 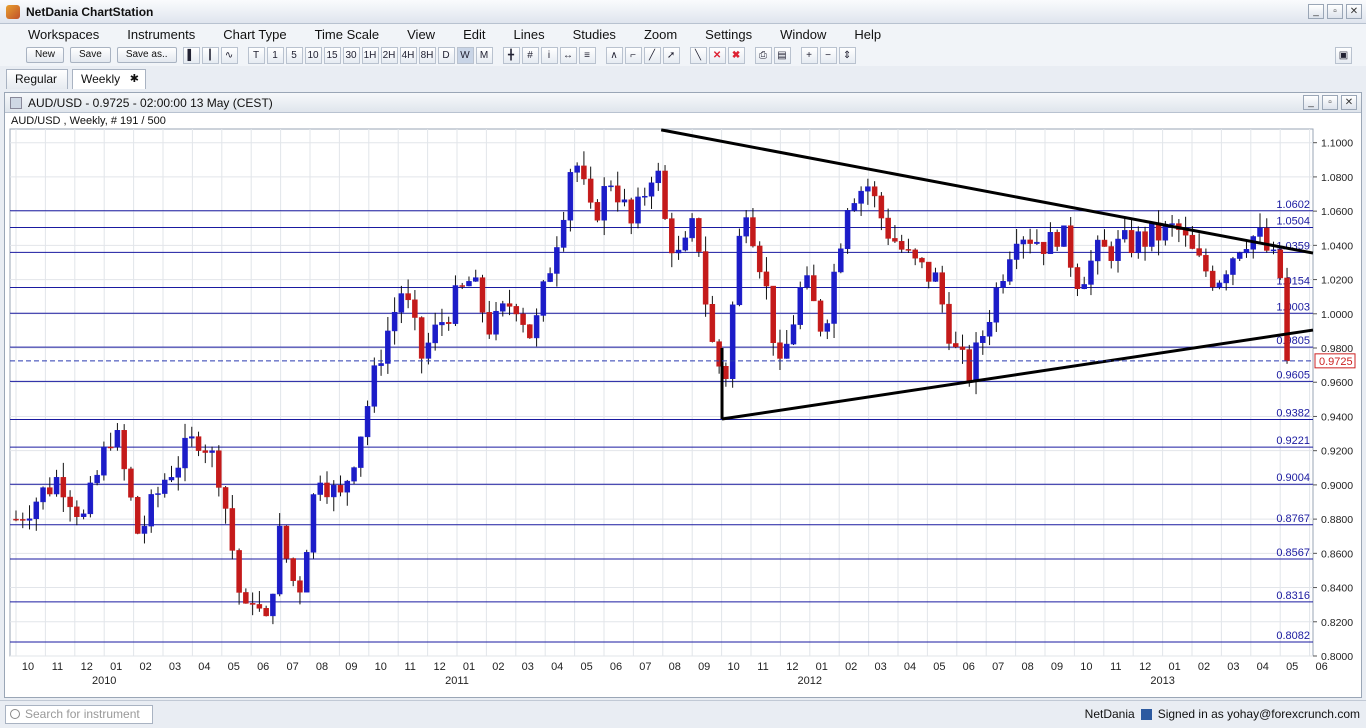 What do you see at coordinates (1293, 478) in the screenshot?
I see `level-label: 0.9004` at bounding box center [1293, 478].